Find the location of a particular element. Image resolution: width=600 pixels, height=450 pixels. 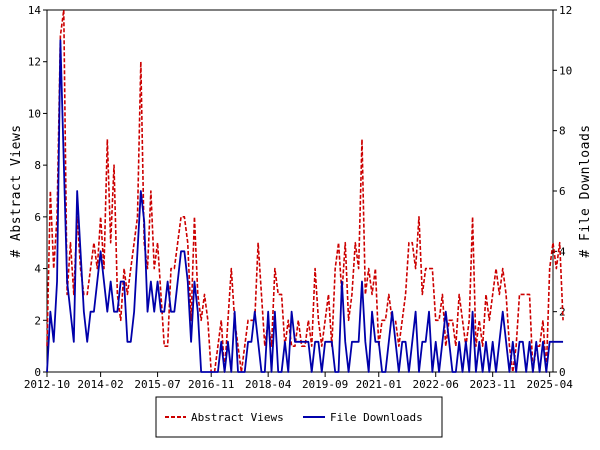

left-tick-label: 4 is located at coordinates (37, 269).